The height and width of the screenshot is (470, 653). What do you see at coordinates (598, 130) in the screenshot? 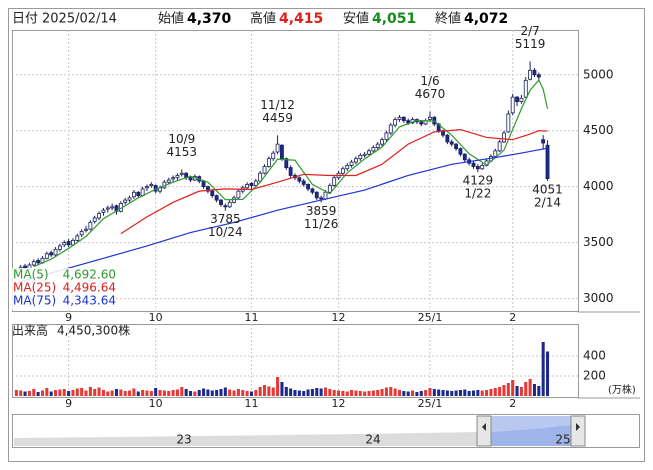
I see `y-tick-label: 4500` at bounding box center [598, 130].